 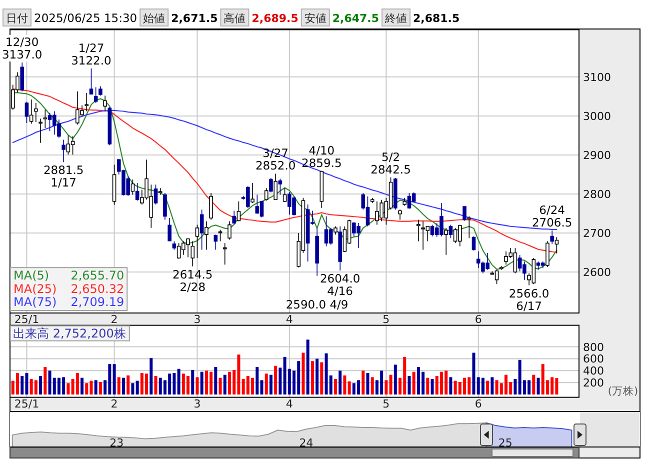 I want to click on x-tick-label: 2, so click(x=114, y=319).